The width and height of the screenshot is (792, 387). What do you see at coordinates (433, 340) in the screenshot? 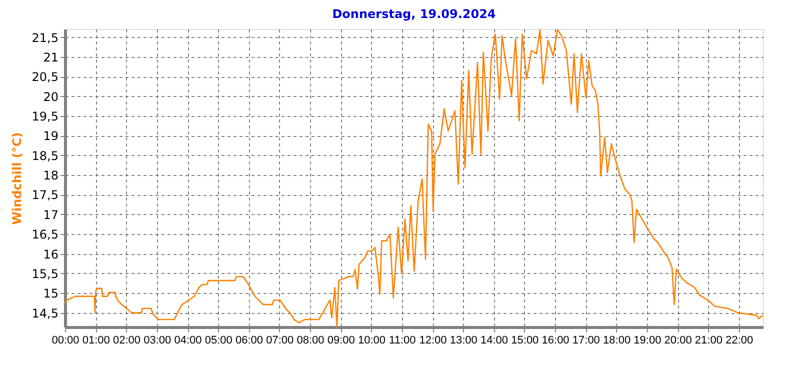
I see `x-tick-label: 12:00` at bounding box center [433, 340].